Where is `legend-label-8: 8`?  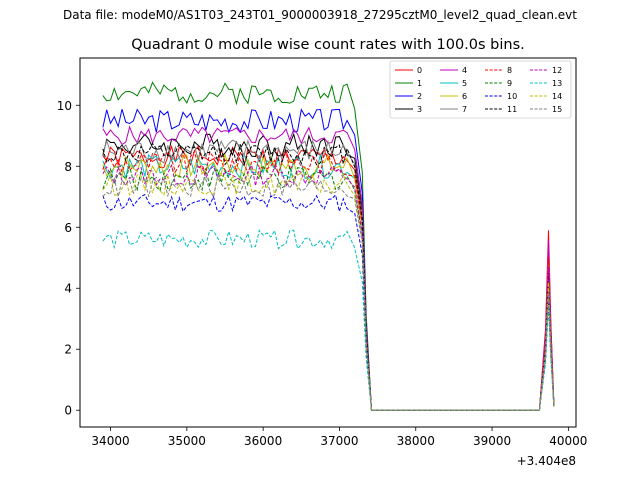 legend-label-8: 8 is located at coordinates (509, 70).